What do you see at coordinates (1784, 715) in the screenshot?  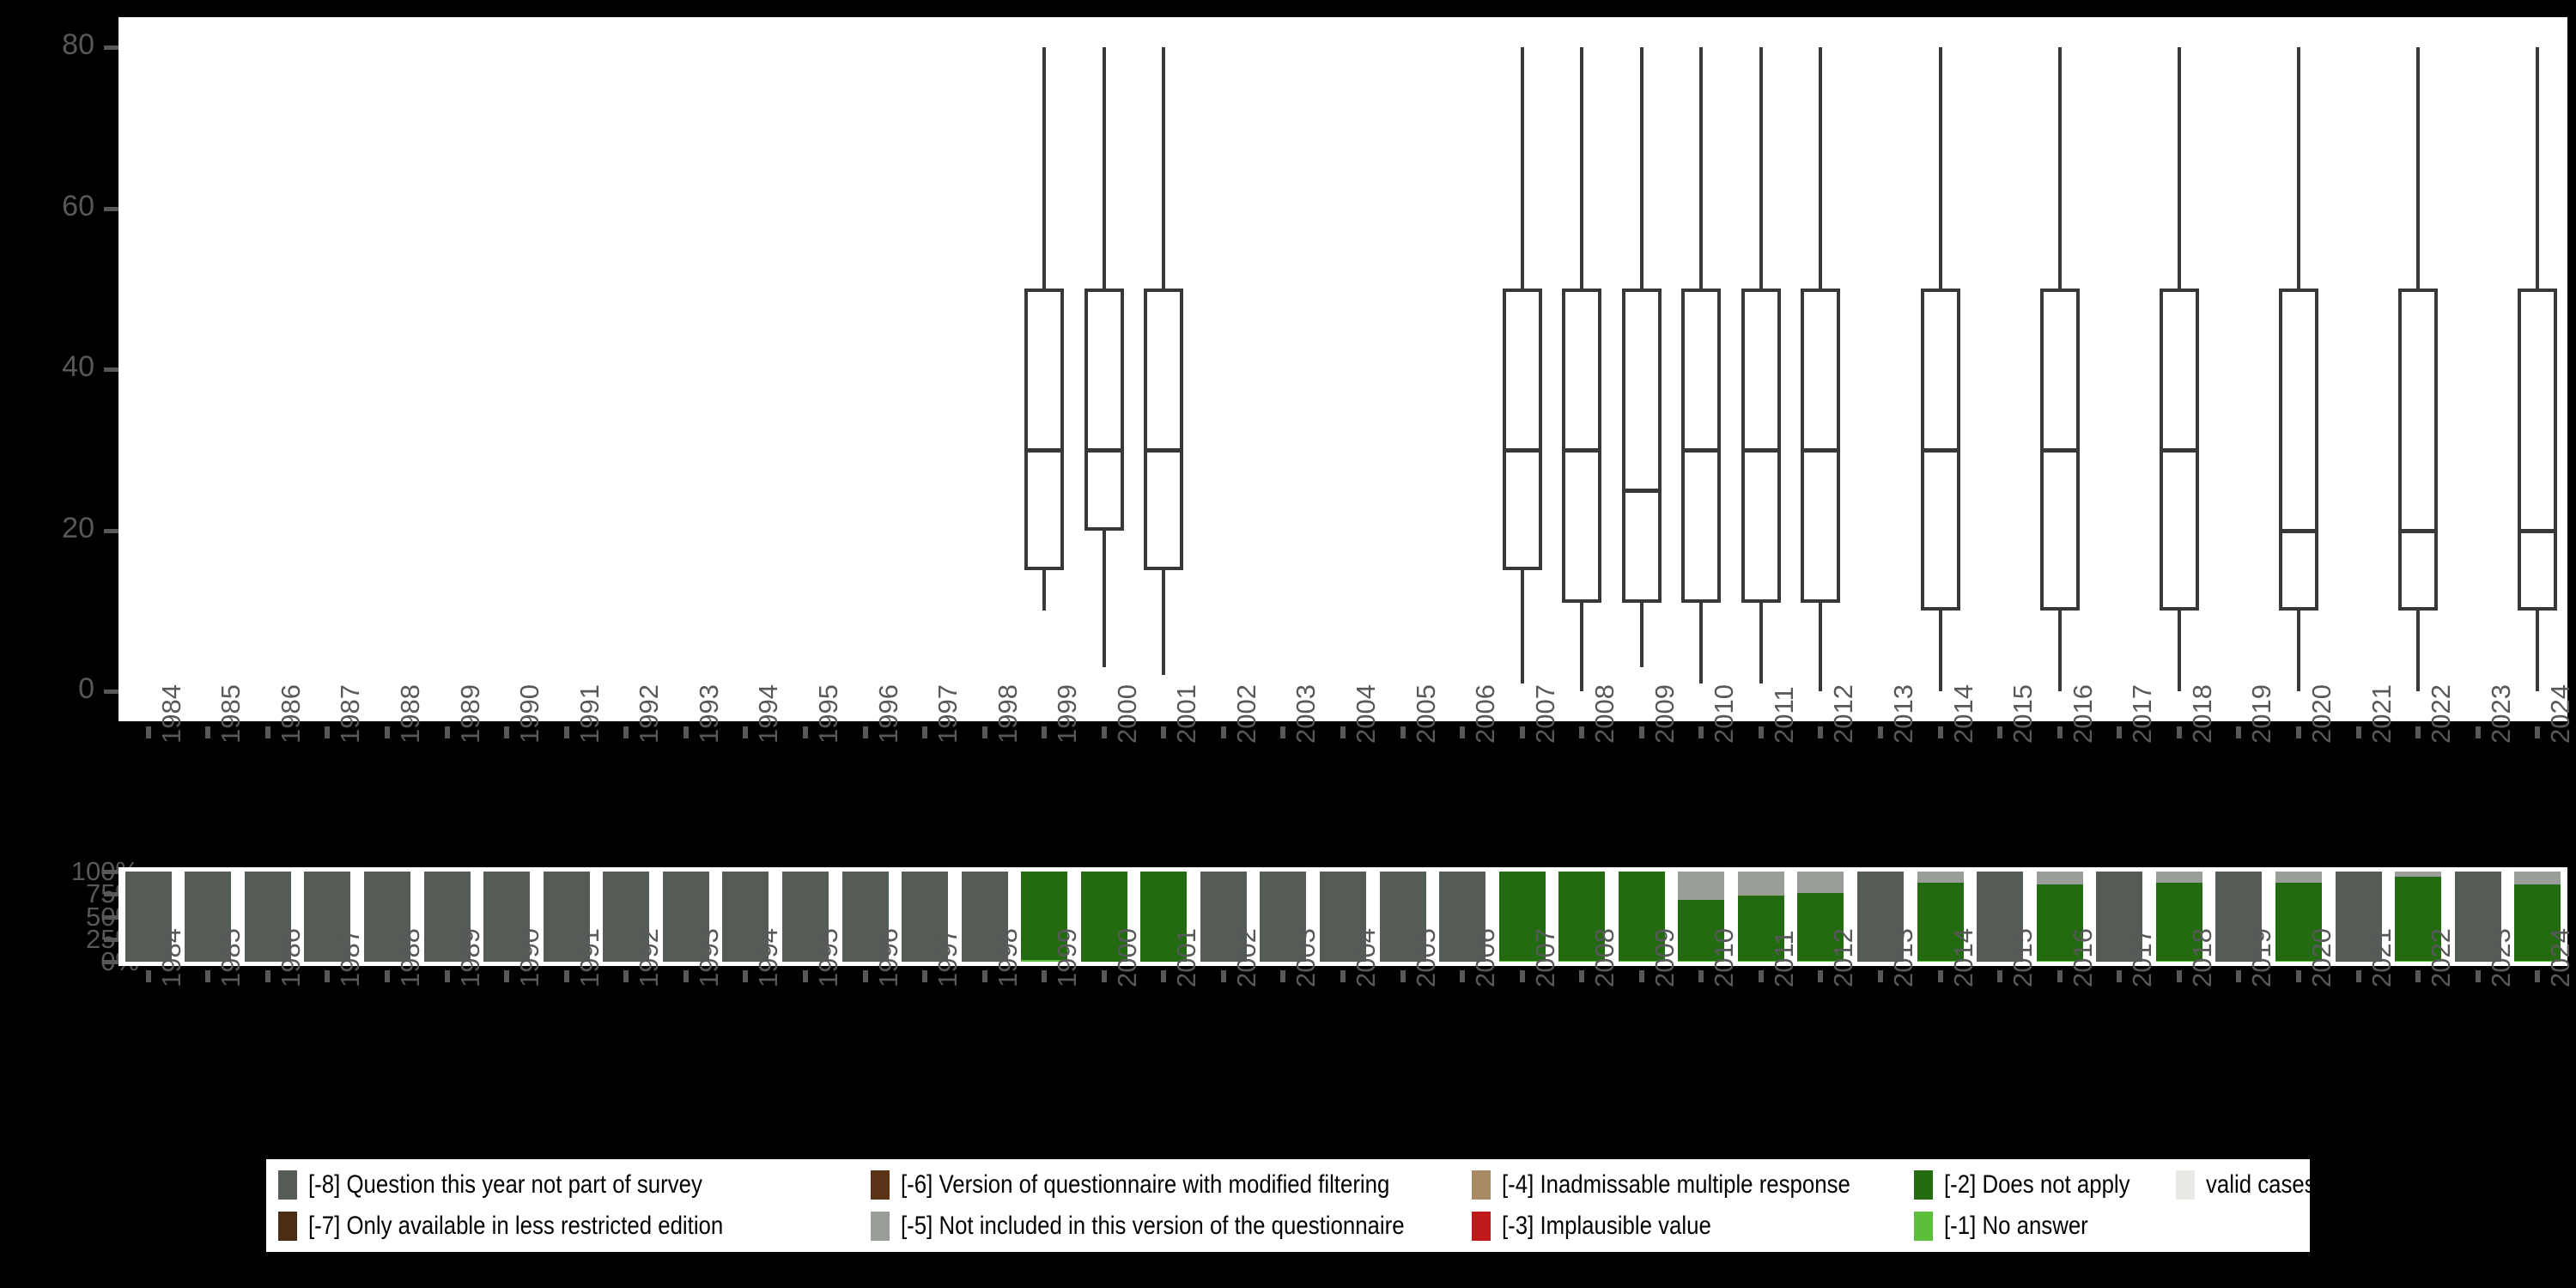 I see `boxplot-x-label-2011: 2011` at bounding box center [1784, 715].